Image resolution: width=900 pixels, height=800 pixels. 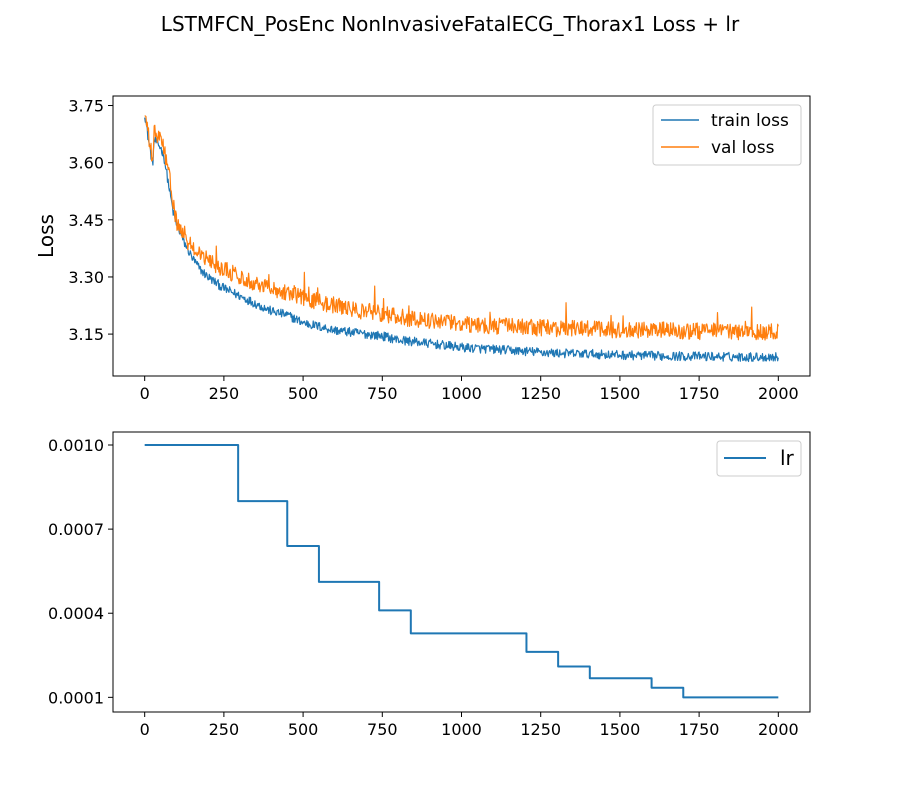 I want to click on y-tick-label: 0.0001, so click(x=76, y=697).